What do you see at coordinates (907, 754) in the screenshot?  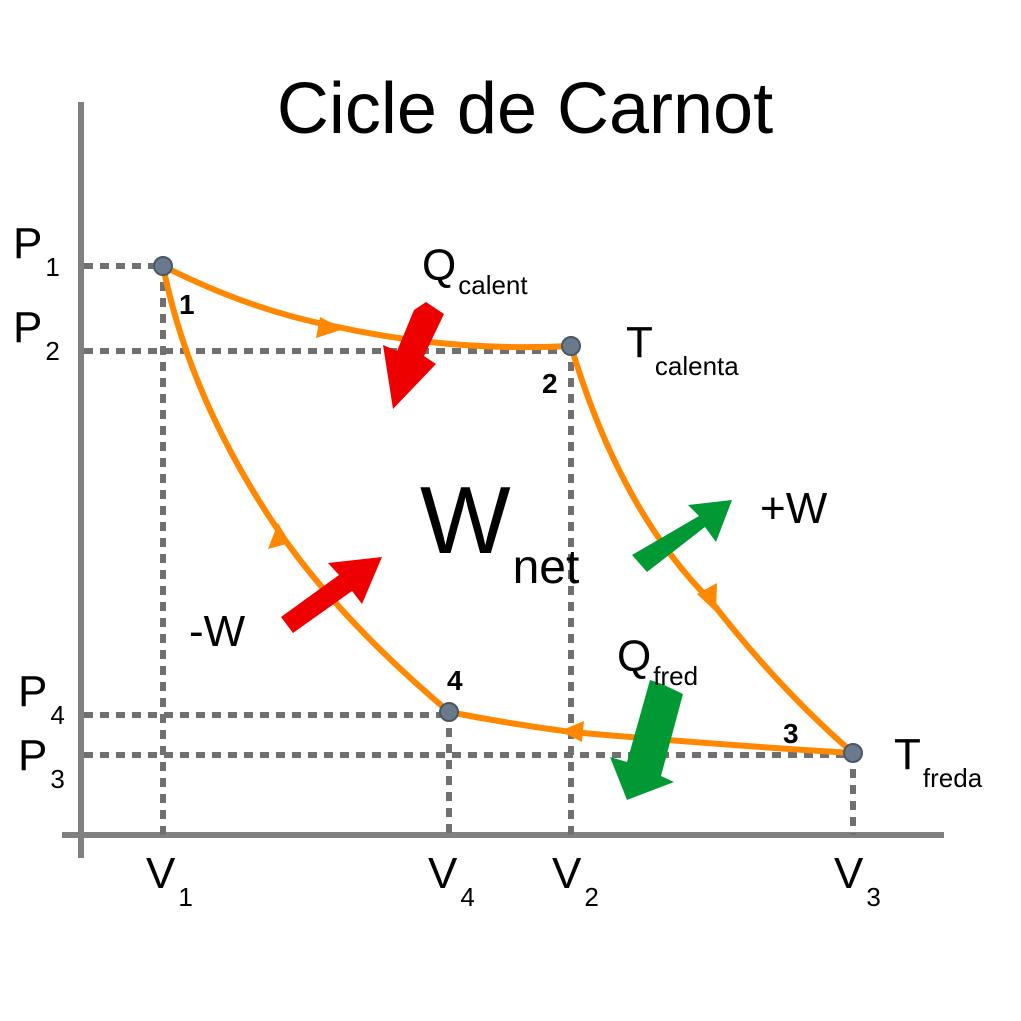 I see `t-cold-main: T` at bounding box center [907, 754].